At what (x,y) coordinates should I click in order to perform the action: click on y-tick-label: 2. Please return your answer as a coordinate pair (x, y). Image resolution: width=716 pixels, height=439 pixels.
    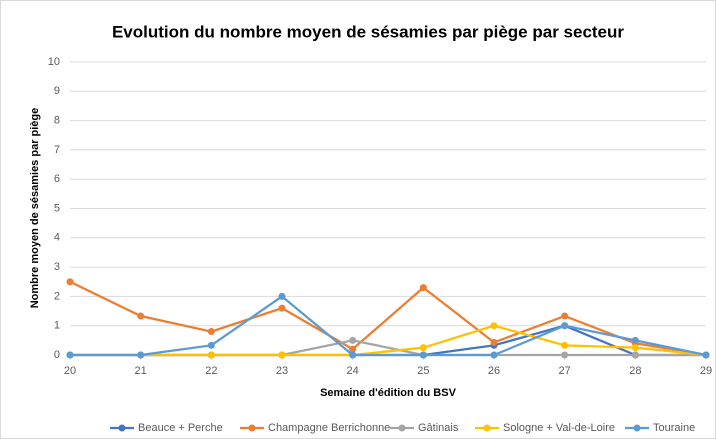
    Looking at the image, I should click on (57, 296).